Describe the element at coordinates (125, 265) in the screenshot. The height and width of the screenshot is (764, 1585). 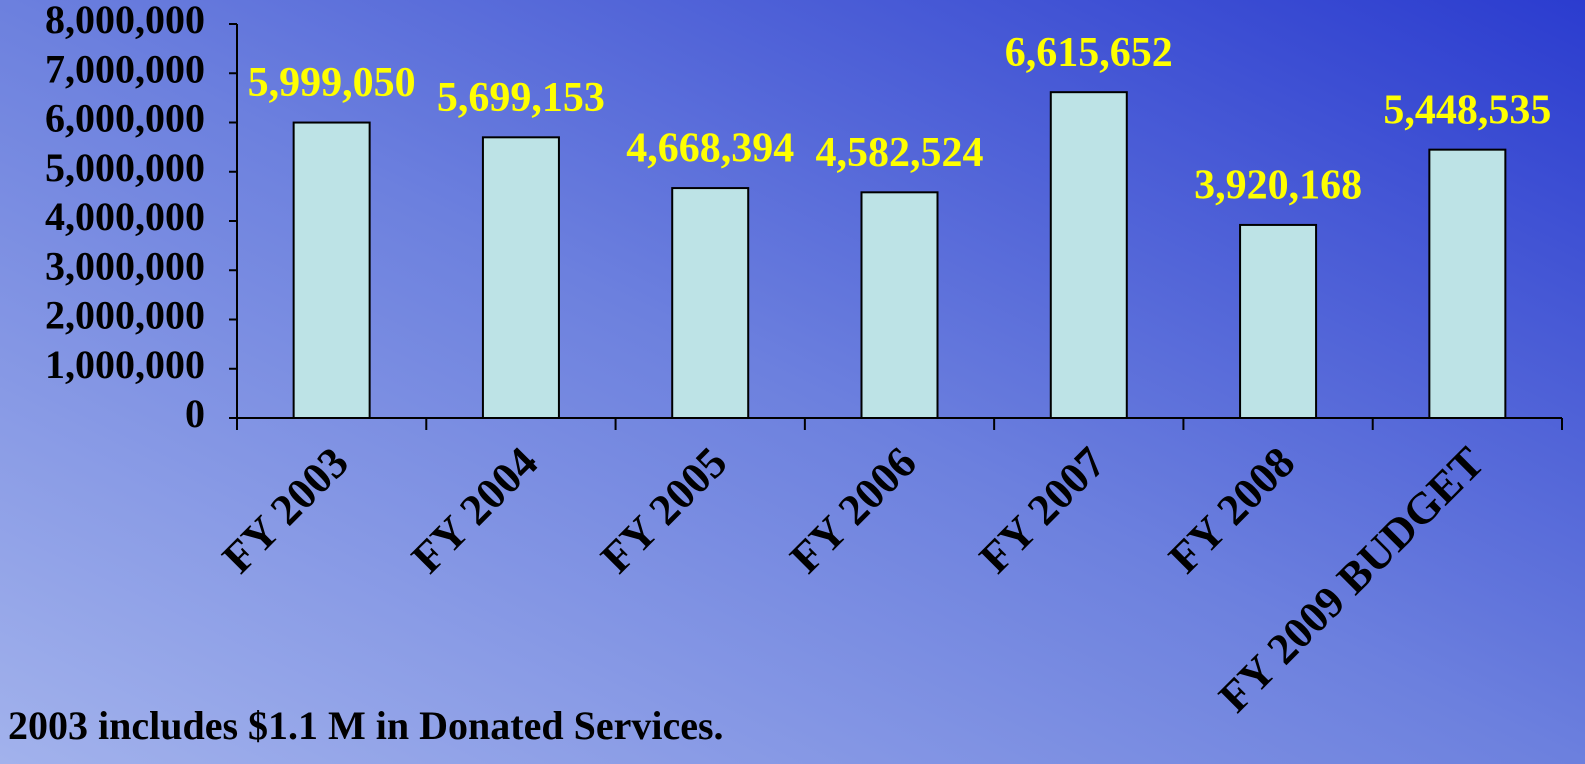
I see `y-tick-label: 3,000,000` at that location.